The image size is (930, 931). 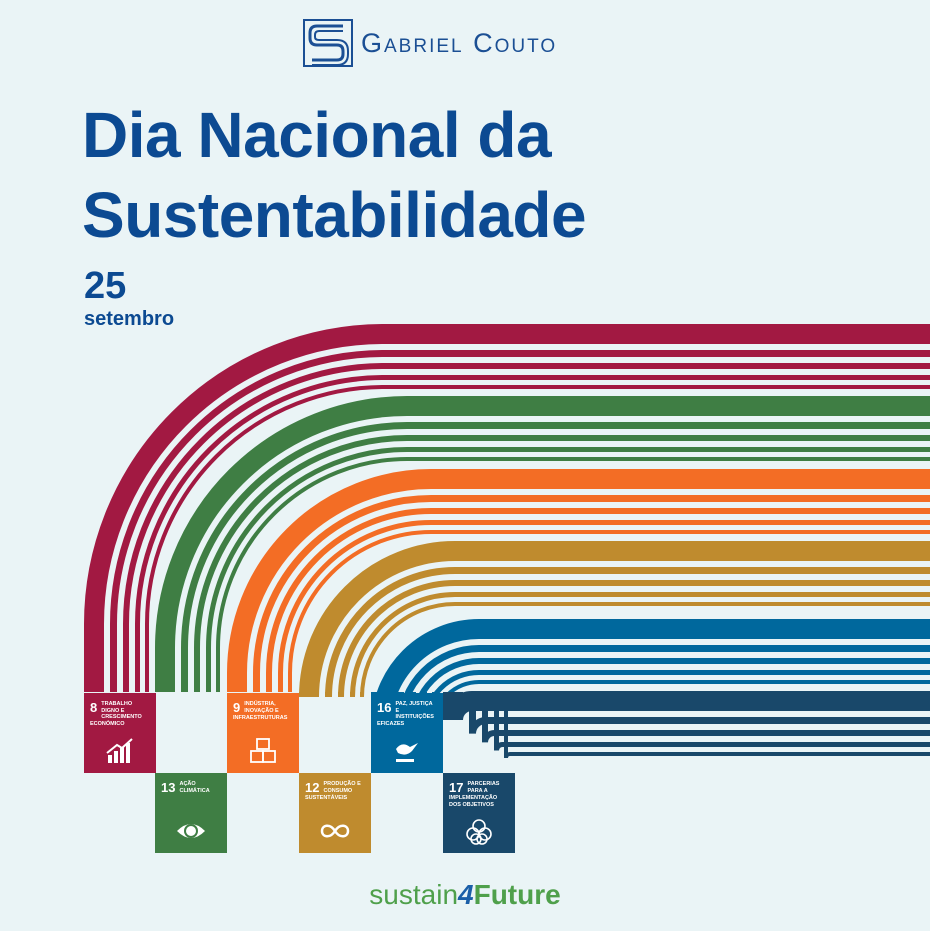 I want to click on sdg-card-9: 9 Indústria, inovação e infraestruturas, so click(x=263, y=733).